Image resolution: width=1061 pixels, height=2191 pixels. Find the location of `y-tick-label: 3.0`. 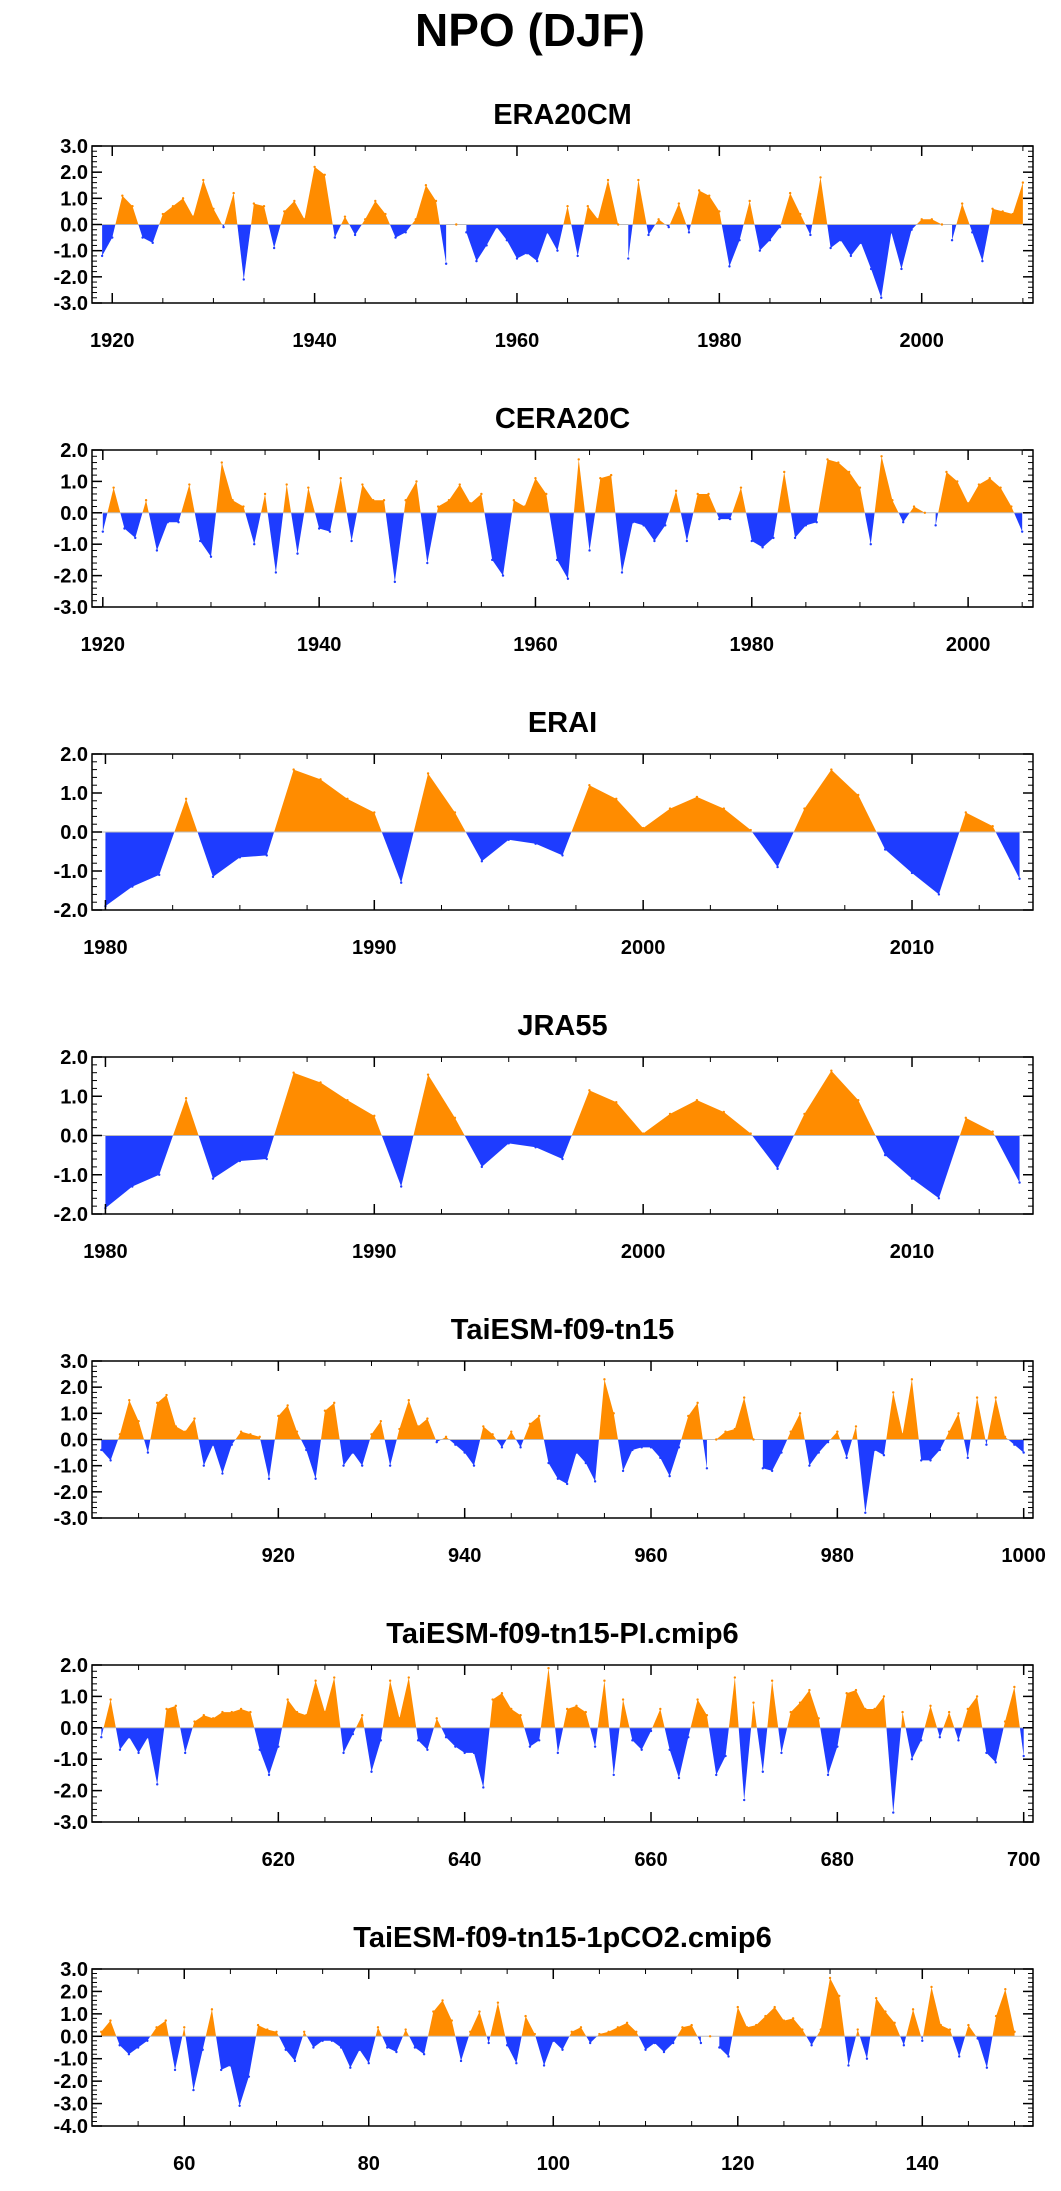

y-tick-label: 3.0 is located at coordinates (74, 147).